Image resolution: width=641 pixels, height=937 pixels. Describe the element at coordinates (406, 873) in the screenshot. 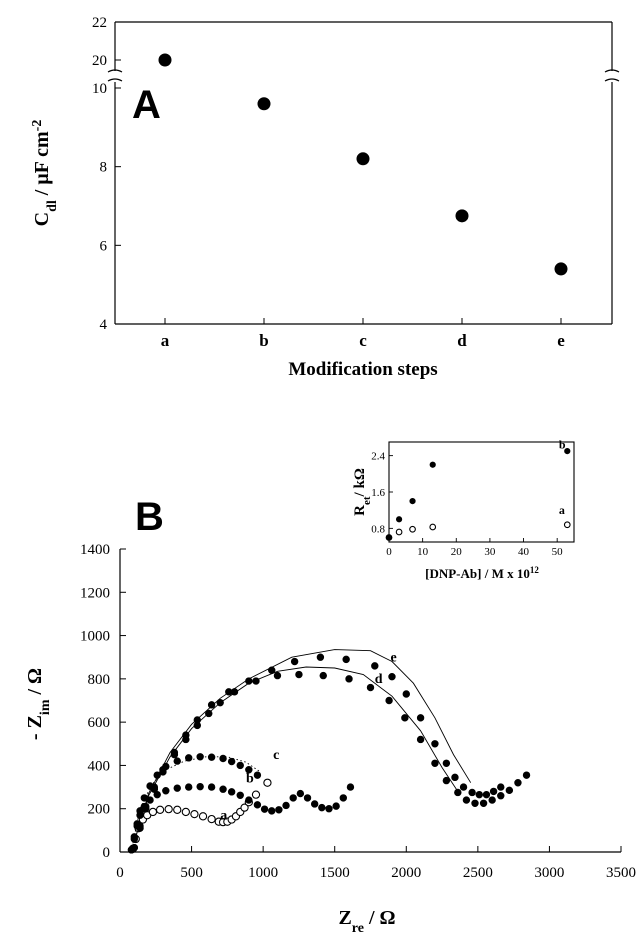

I see `panel-b-x-tick-label-4: 2000` at that location.